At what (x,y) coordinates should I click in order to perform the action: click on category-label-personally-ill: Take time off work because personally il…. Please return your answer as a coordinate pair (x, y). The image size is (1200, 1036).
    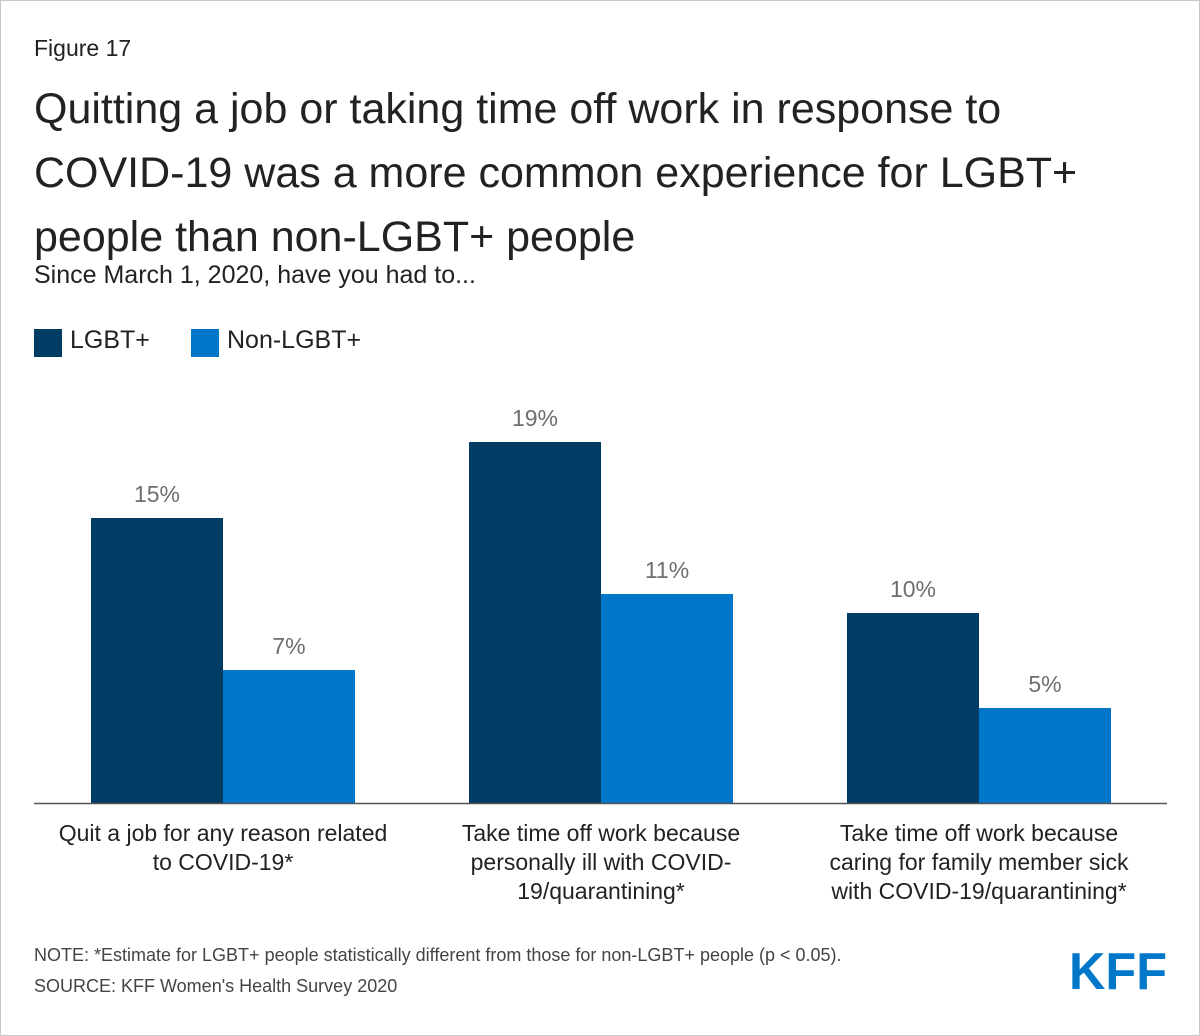
    Looking at the image, I should click on (601, 862).